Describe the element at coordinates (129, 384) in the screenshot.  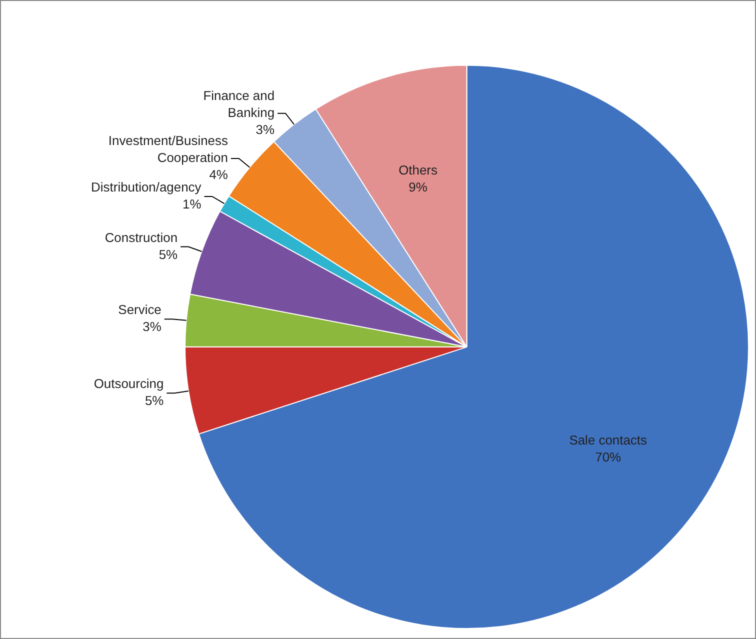
I see `slice-label: Outsourcing` at that location.